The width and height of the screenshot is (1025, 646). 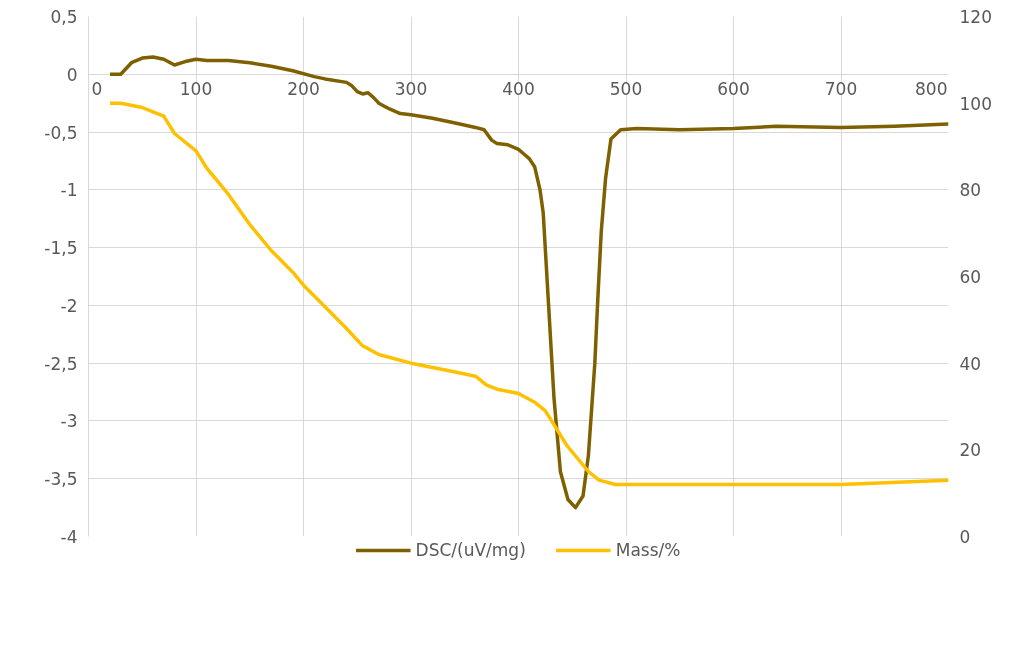 I want to click on y-tick-label: -4, so click(x=69, y=537).